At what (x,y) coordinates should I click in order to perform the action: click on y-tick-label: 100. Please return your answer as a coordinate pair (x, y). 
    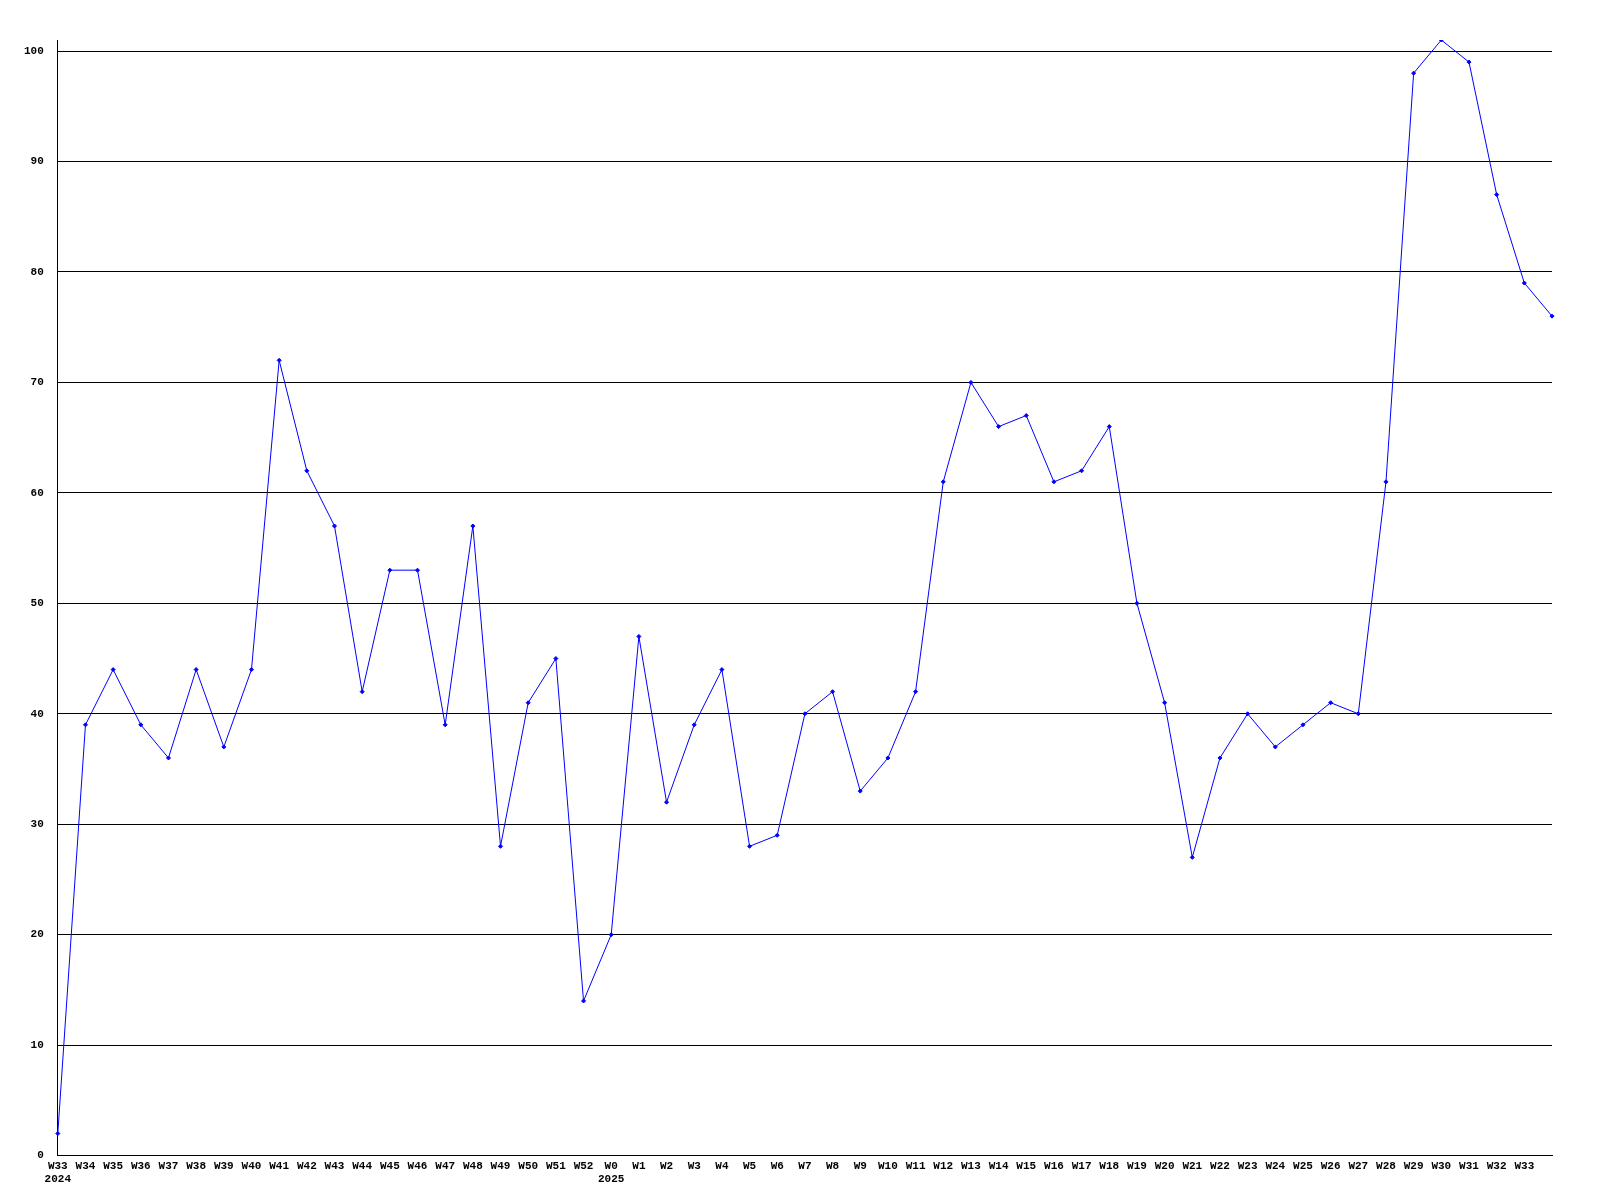
    Looking at the image, I should click on (33, 50).